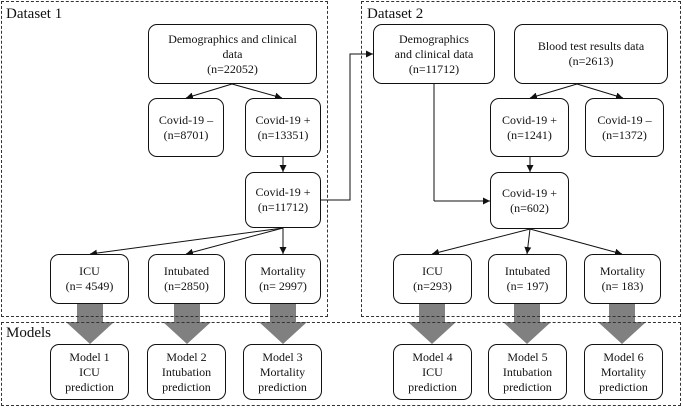 The width and height of the screenshot is (683, 408). Describe the element at coordinates (257, 91) in the screenshot. I see `arrow-d1-demo-to-pos` at that location.